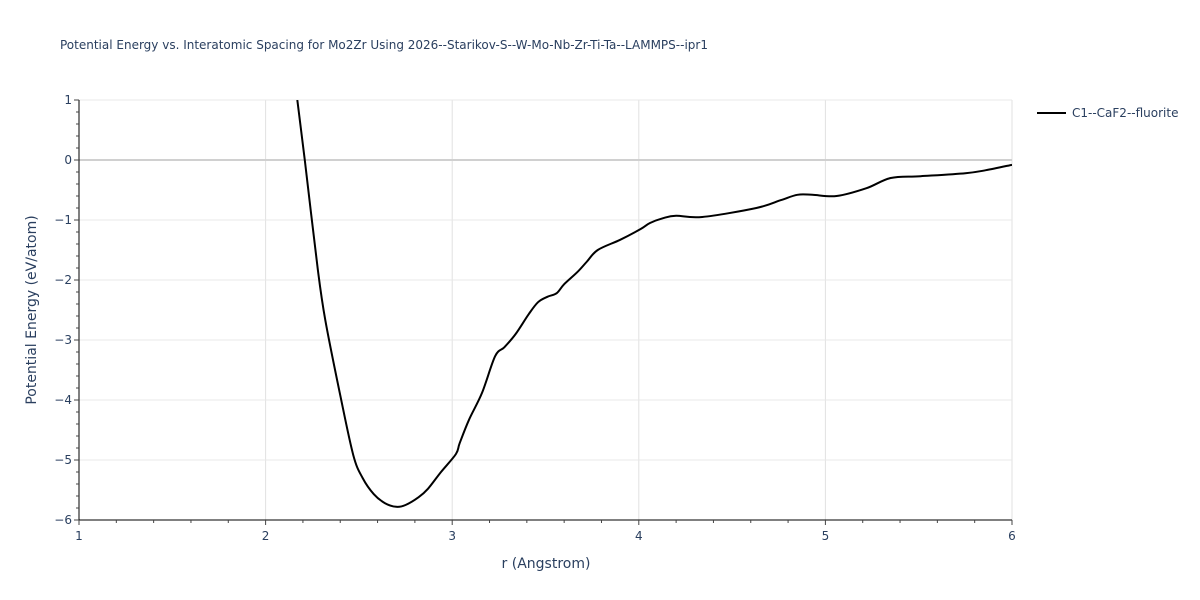 The height and width of the screenshot is (600, 1200). I want to click on legend-line-swatch, so click(1051, 113).